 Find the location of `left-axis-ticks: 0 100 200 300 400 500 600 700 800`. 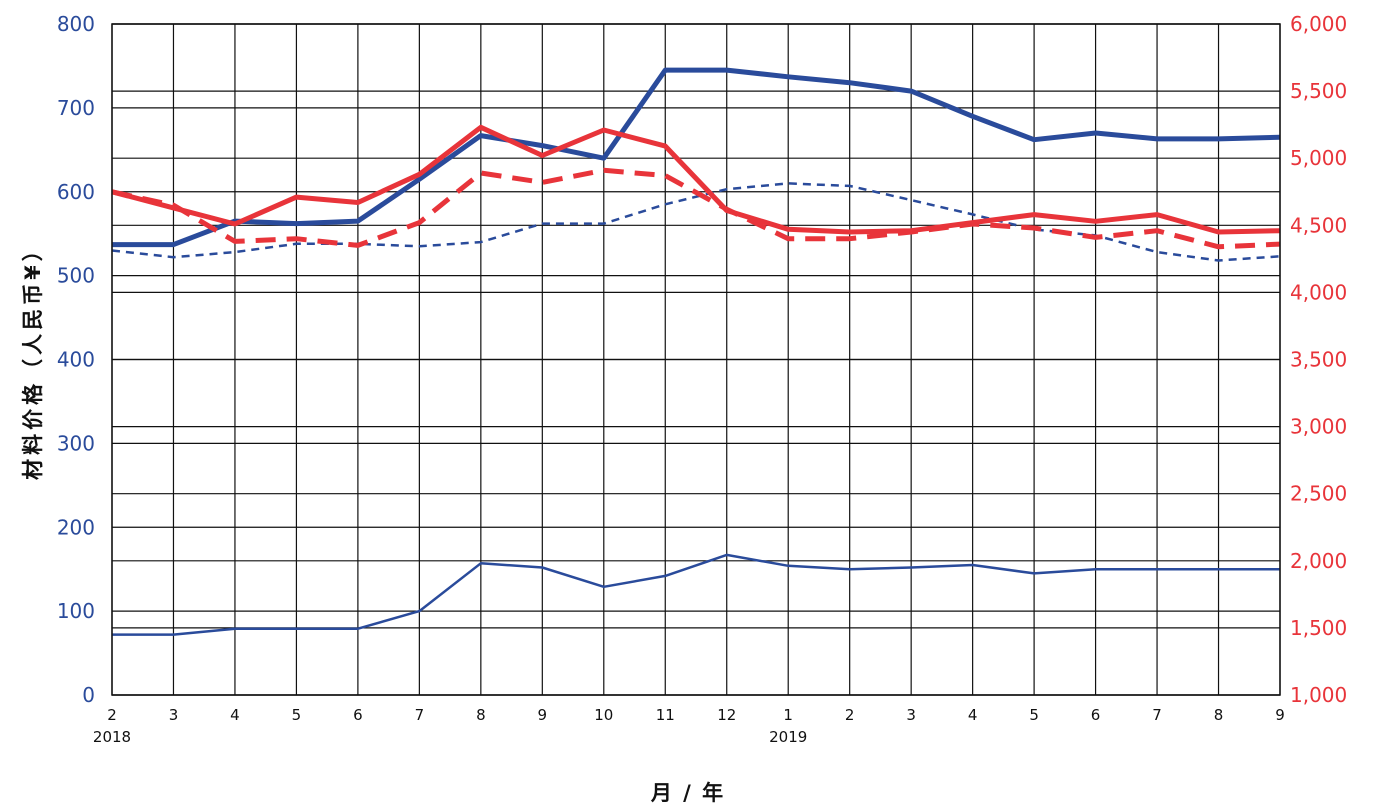

left-axis-ticks: 0 100 200 300 400 500 600 700 800 is located at coordinates (76, 359).